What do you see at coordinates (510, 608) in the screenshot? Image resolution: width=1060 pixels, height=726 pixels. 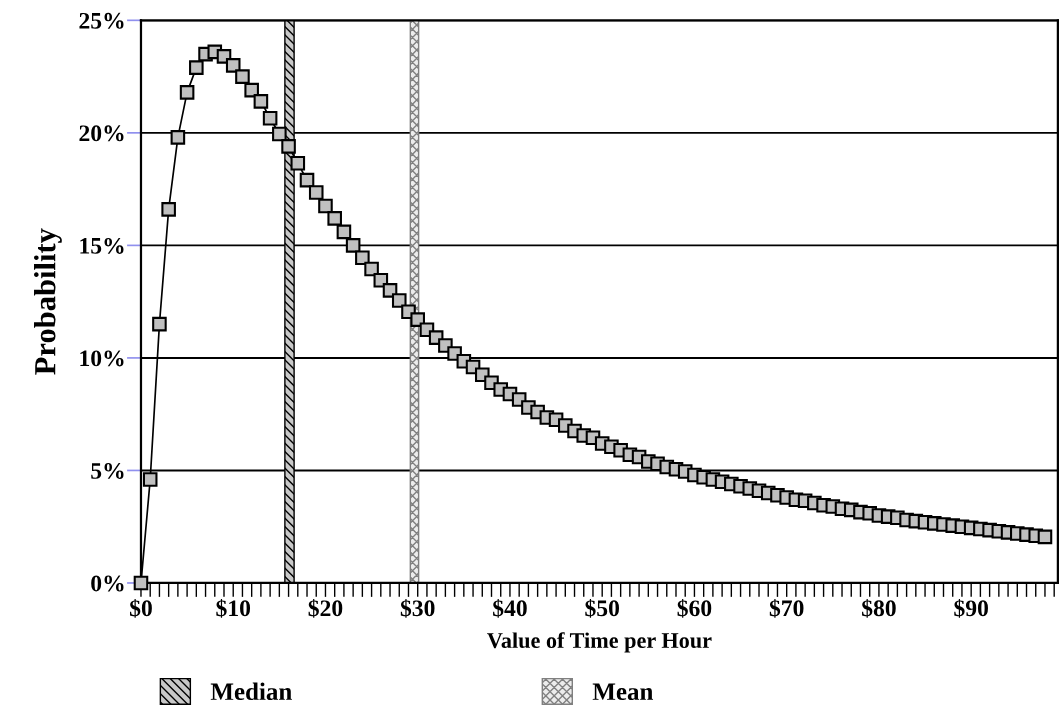 I see `x-tick-label: $40` at bounding box center [510, 608].